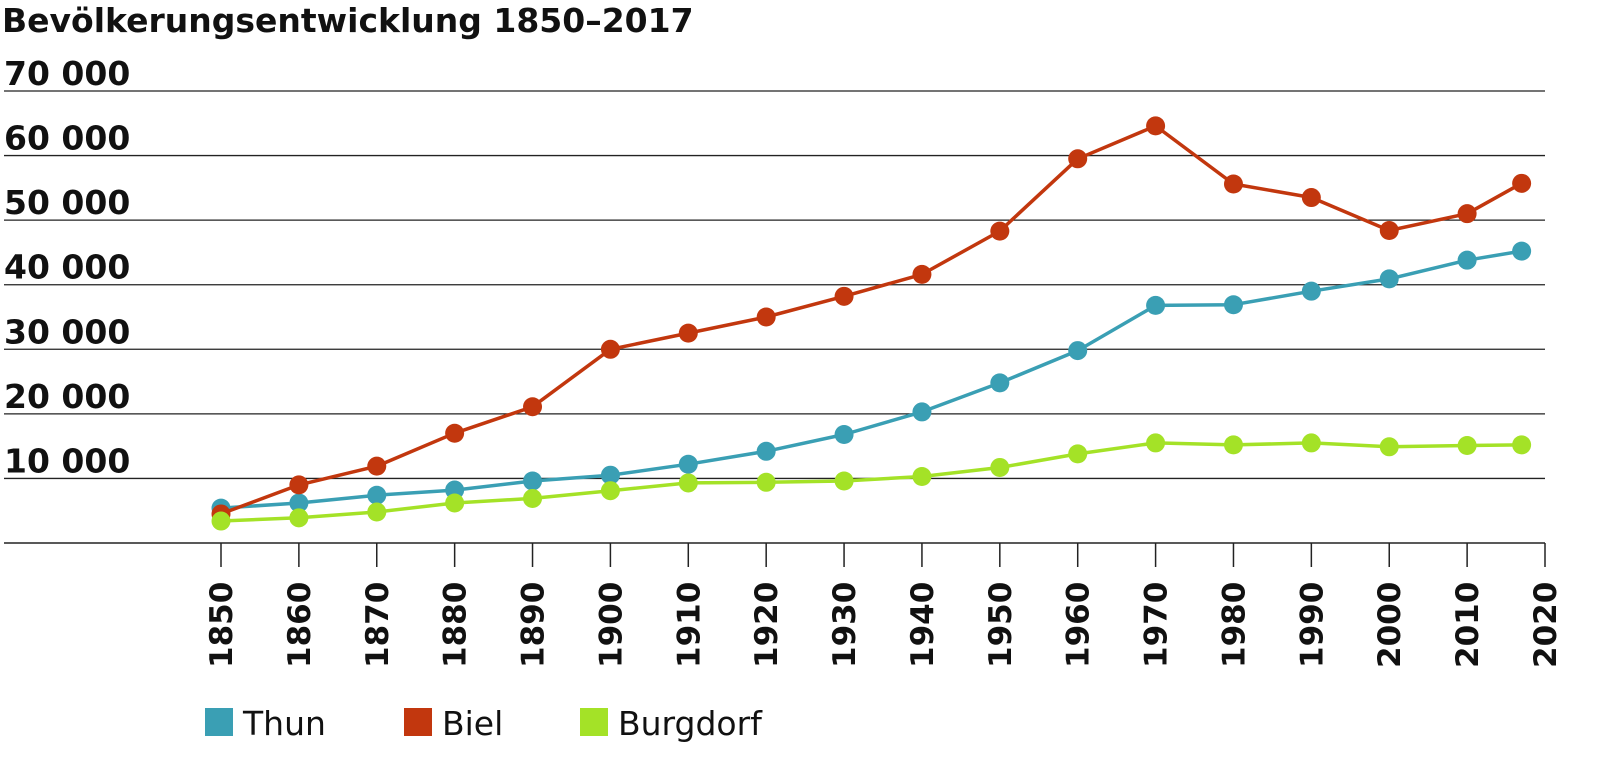 The height and width of the screenshot is (762, 1600). I want to click on chart-title: Bevölkerungsentwicklung 1850–2017, so click(348, 20).